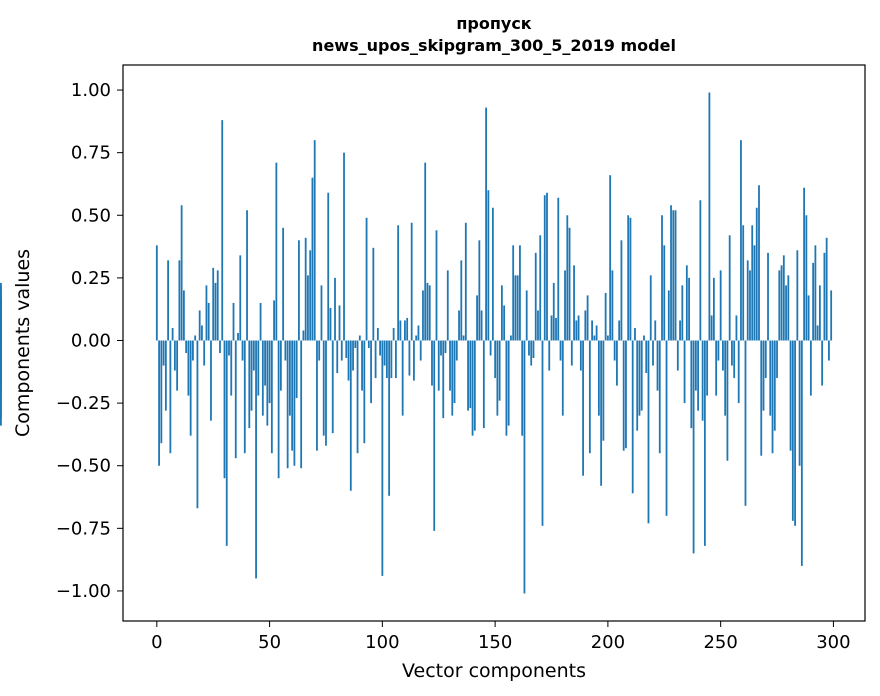  I want to click on y-tick-label: 0.25, so click(91, 278).